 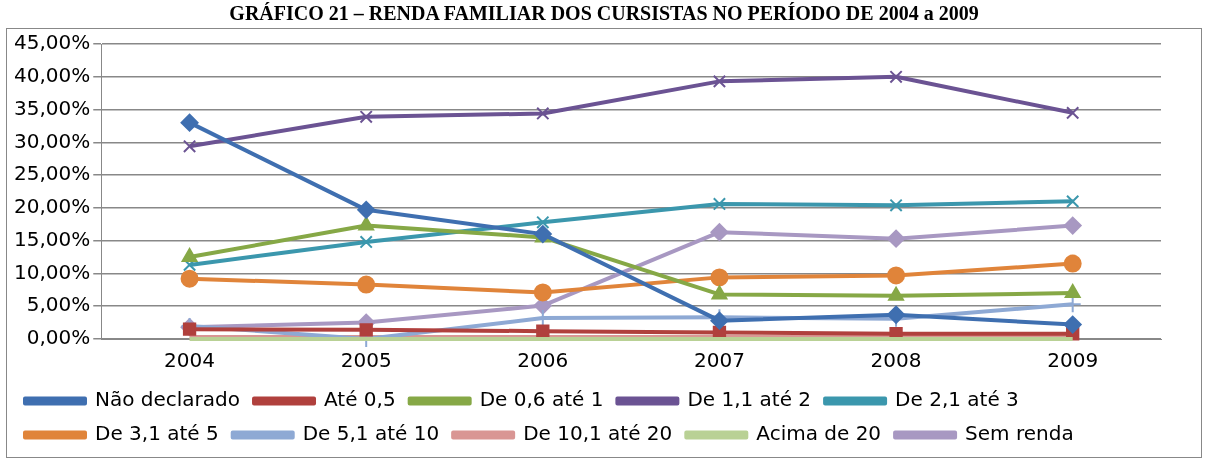 What do you see at coordinates (52, 140) in the screenshot?
I see `y-tick-label: 30,00%` at bounding box center [52, 140].